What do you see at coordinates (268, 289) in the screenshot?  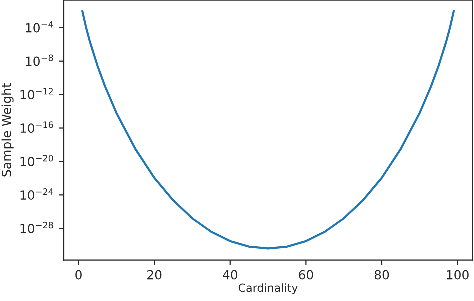 I see `x-axis-title: Cardinality` at bounding box center [268, 289].